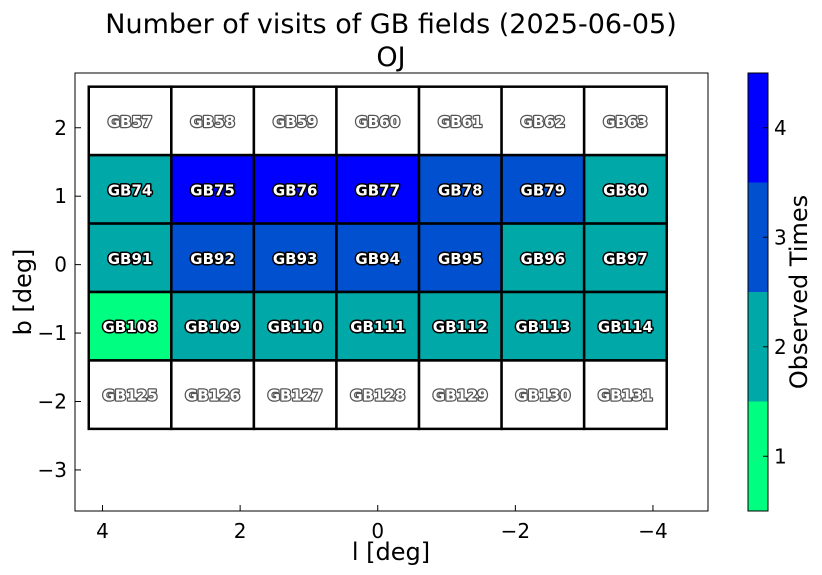 The height and width of the screenshot is (575, 822). What do you see at coordinates (295, 122) in the screenshot?
I see `field-label-gb59: GB59` at bounding box center [295, 122].